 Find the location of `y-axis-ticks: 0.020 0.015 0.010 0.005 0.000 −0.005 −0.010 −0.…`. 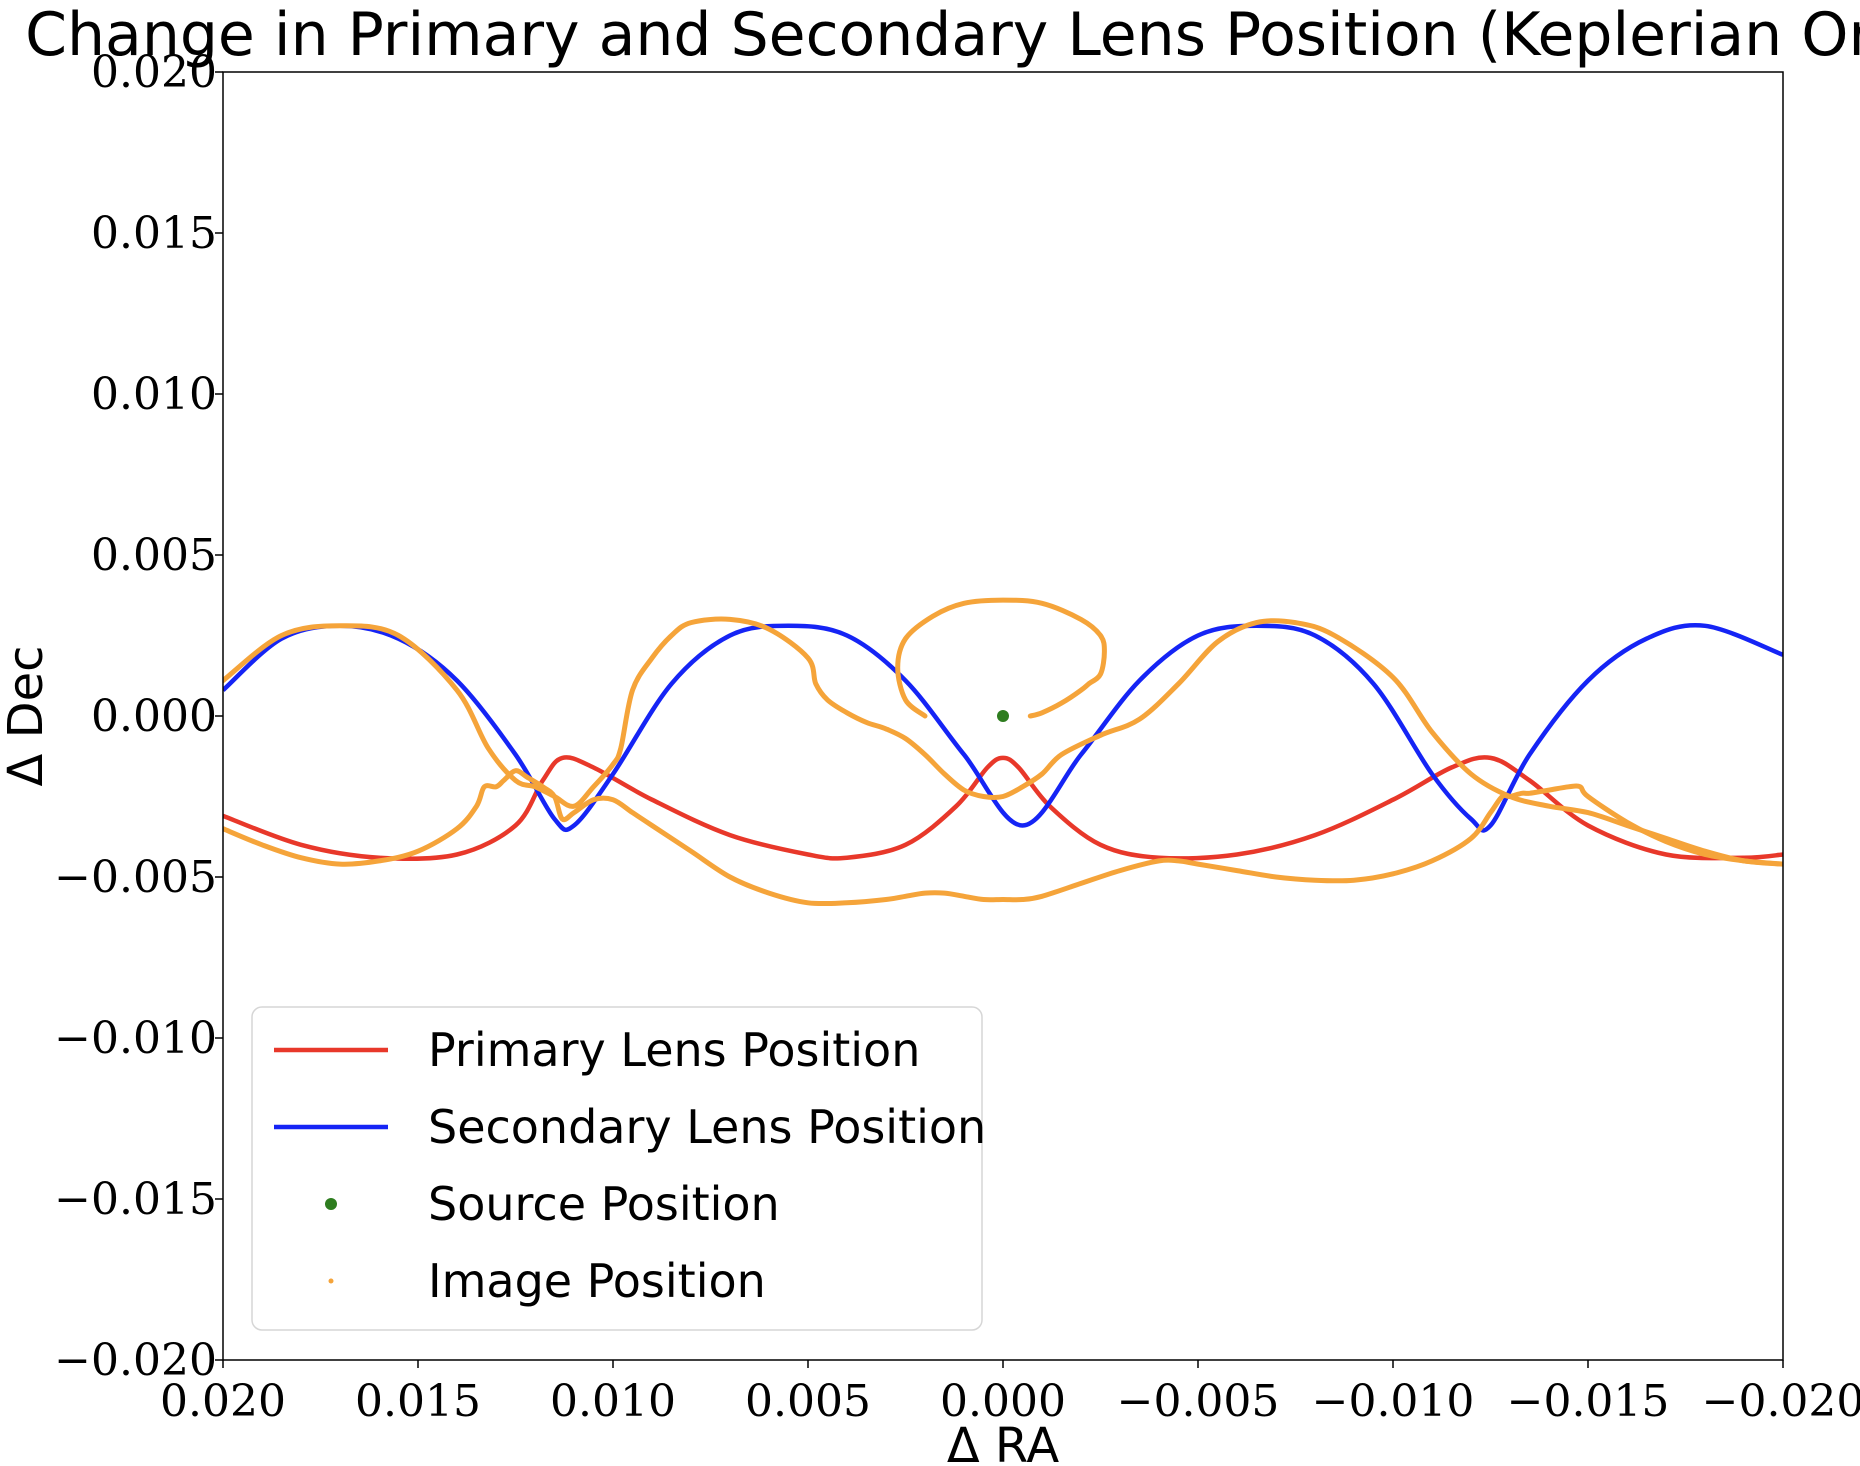

y-axis-ticks: 0.020 0.015 0.010 0.005 0.000 −0.005 −0.010 −0.… is located at coordinates (138, 716).